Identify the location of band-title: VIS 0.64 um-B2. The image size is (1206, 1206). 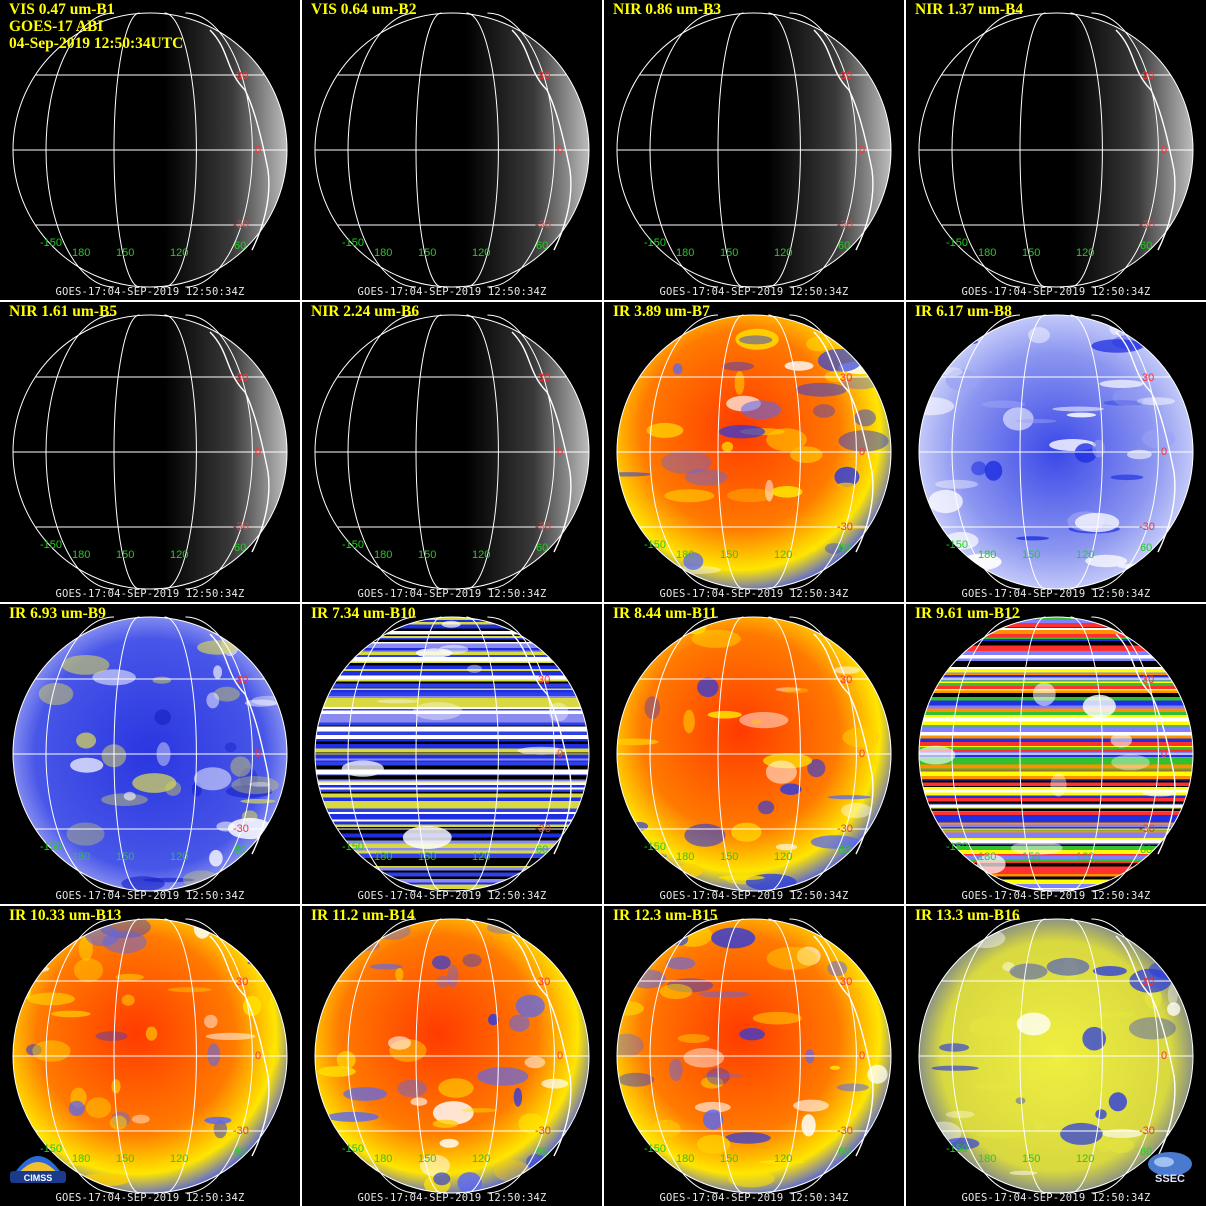
(364, 9).